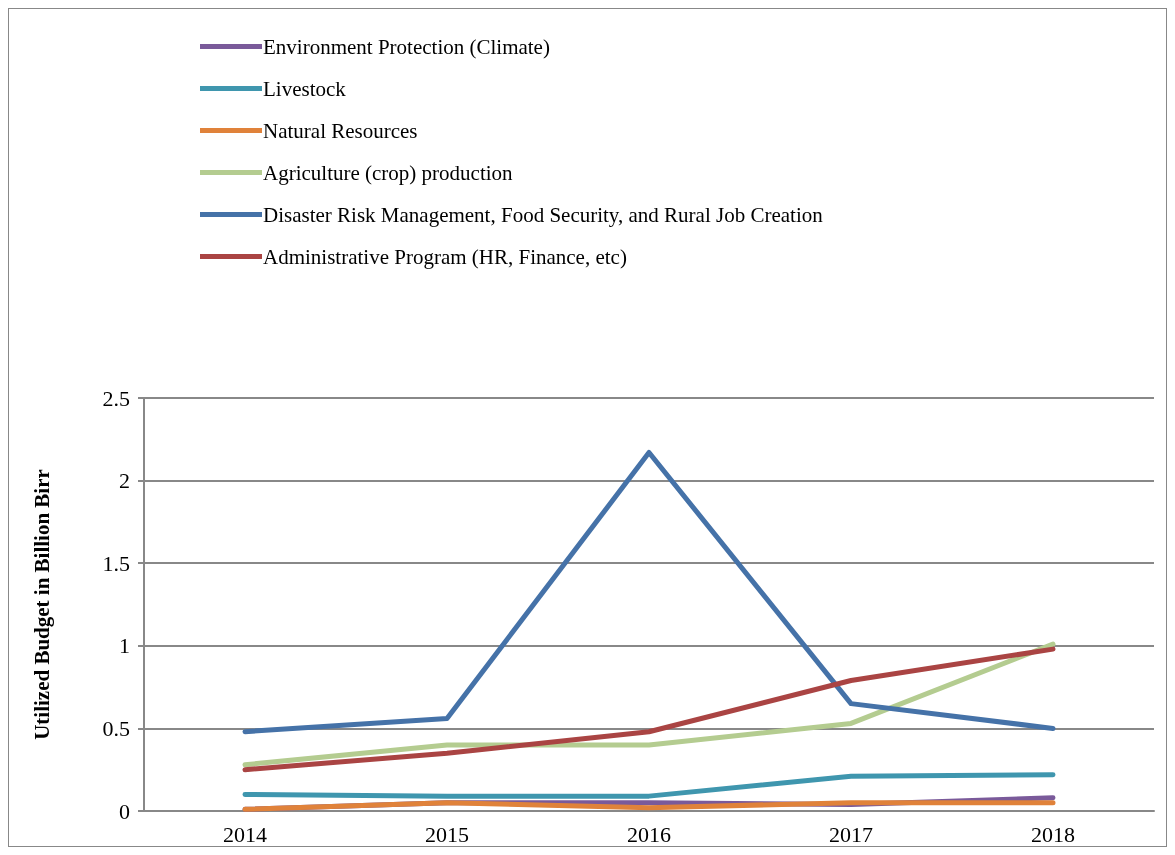  What do you see at coordinates (340, 130) in the screenshot?
I see `legend-label: Natural Resources` at bounding box center [340, 130].